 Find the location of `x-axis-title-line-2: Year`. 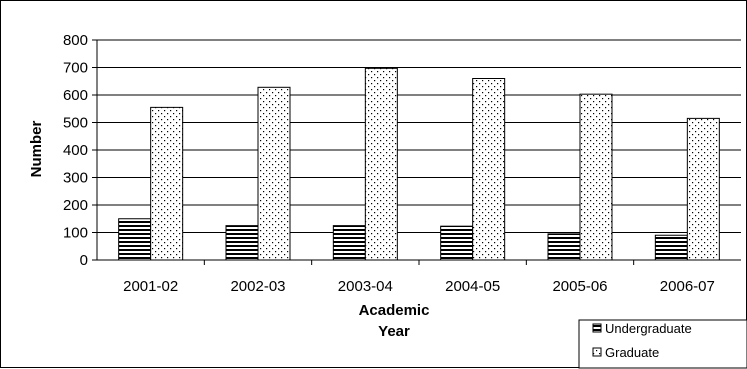

x-axis-title-line-2: Year is located at coordinates (394, 331).